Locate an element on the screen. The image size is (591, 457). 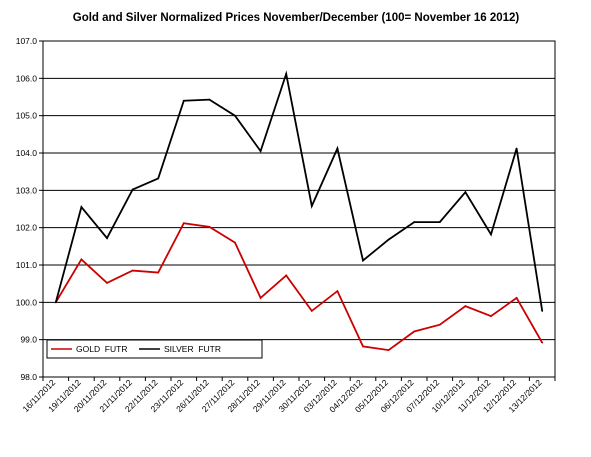
y-tick-label: 107.0 is located at coordinates (27, 41).